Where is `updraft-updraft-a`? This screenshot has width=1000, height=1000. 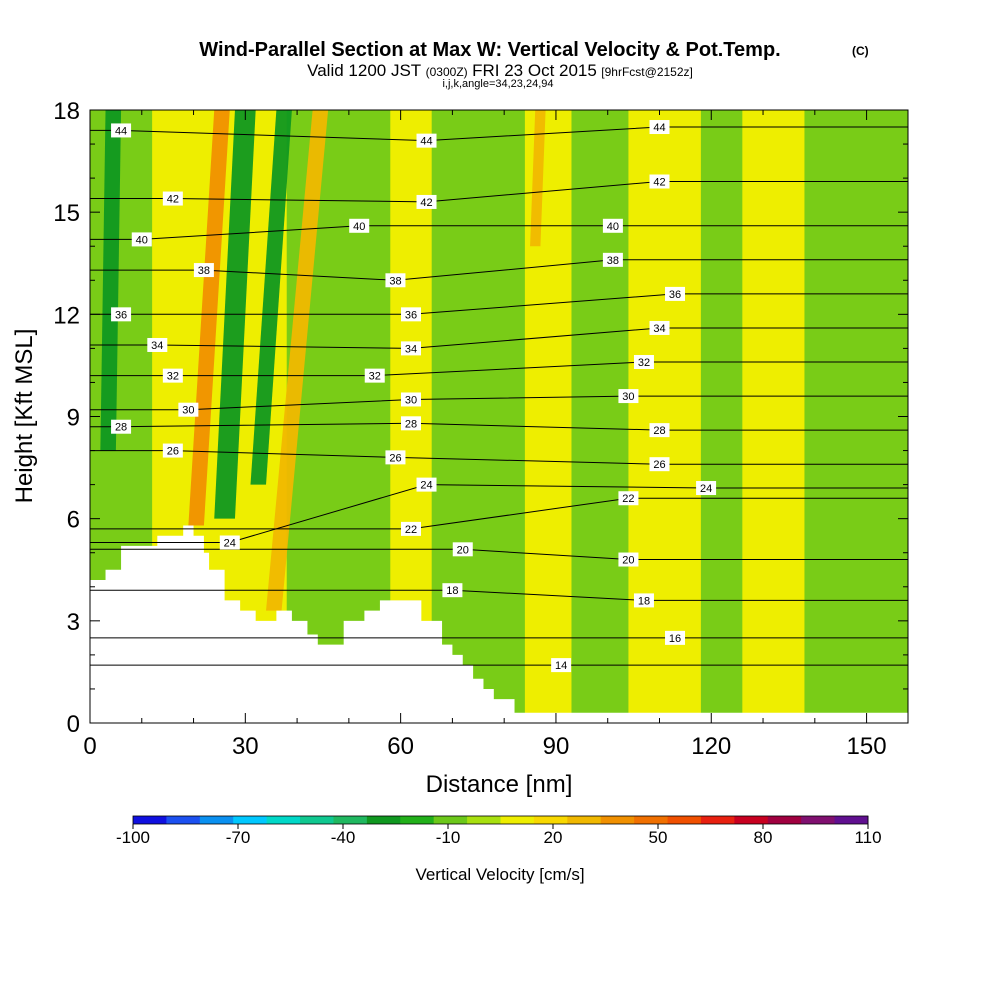 updraft-updraft-a is located at coordinates (209, 318).